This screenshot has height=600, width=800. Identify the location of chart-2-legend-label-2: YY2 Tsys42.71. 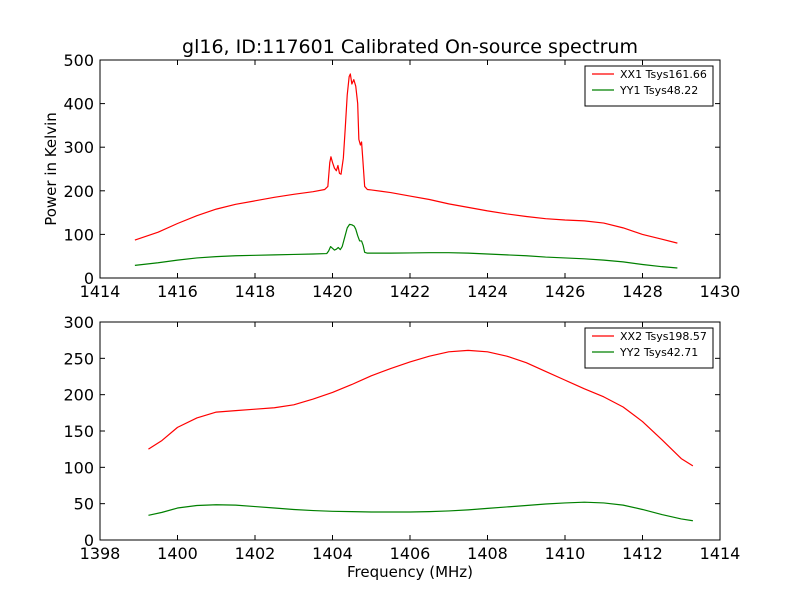
(658, 352).